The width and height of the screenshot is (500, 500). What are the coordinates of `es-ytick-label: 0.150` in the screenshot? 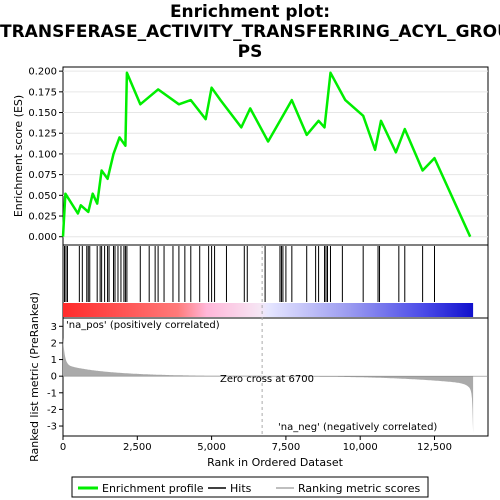 It's located at (42, 113).